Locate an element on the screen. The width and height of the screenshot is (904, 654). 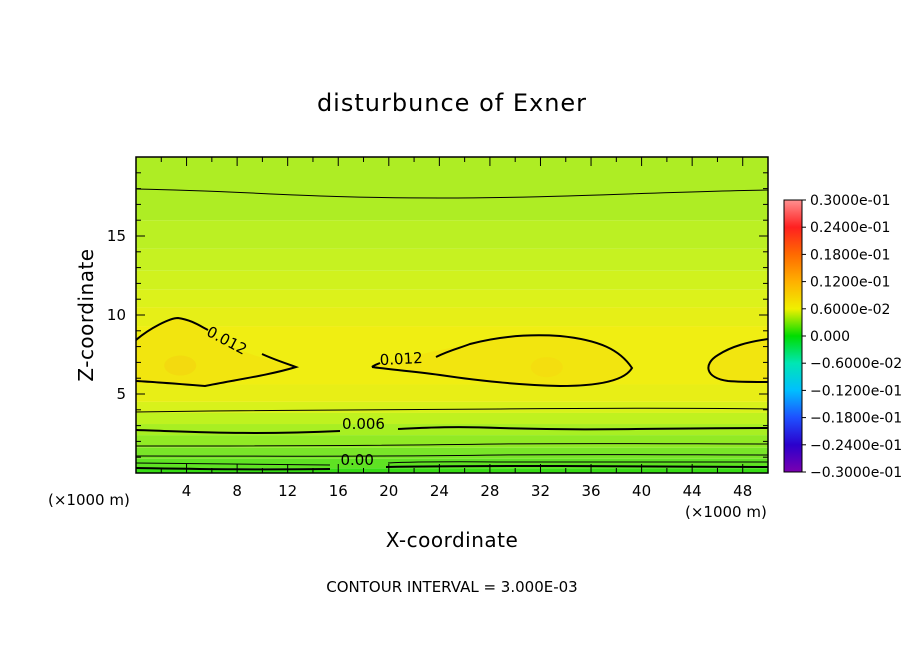
y-tick-labels: 5 10 15 is located at coordinates (116, 315).